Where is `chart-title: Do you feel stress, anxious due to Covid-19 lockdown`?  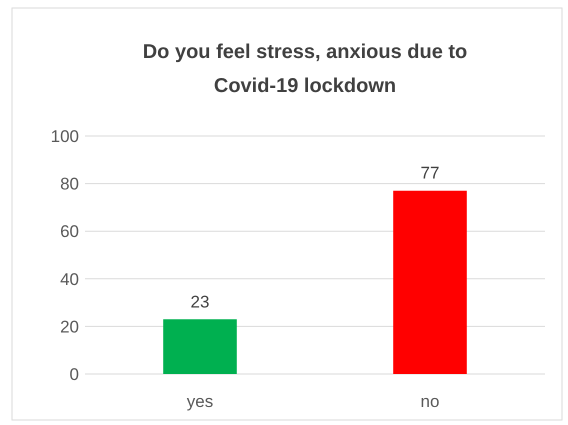
chart-title: Do you feel stress, anxious due to Covid-19 lockdown is located at coordinates (305, 69).